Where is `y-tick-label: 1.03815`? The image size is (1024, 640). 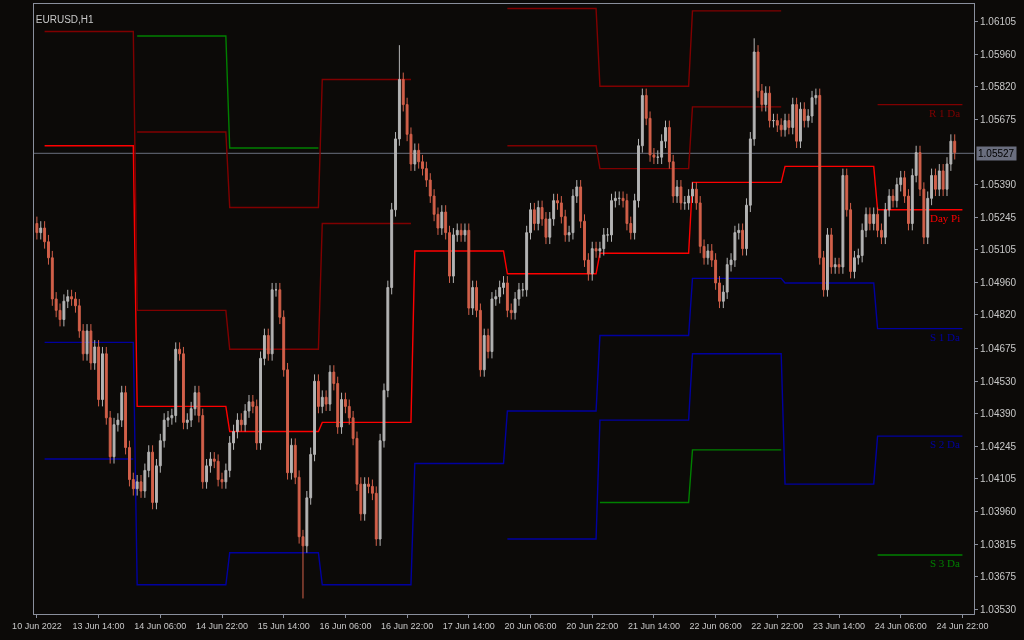 y-tick-label: 1.03815 is located at coordinates (998, 545).